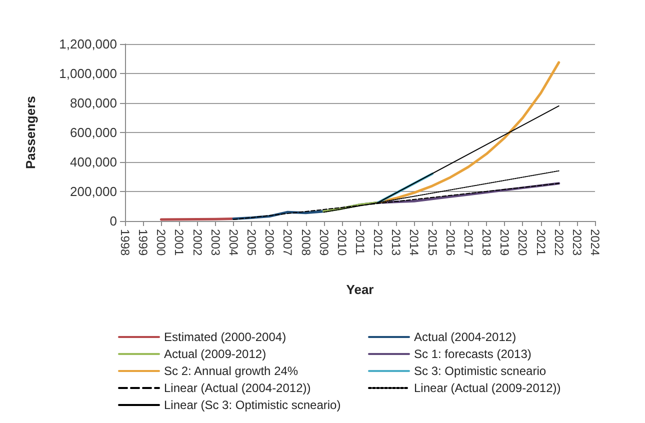 The image size is (645, 423). What do you see at coordinates (88, 73) in the screenshot?
I see `y-tick-label: 1,000,000` at bounding box center [88, 73].